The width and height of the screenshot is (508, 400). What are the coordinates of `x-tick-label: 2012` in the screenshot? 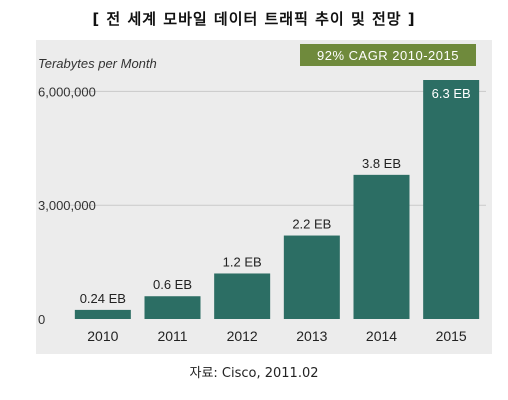 It's located at (242, 336).